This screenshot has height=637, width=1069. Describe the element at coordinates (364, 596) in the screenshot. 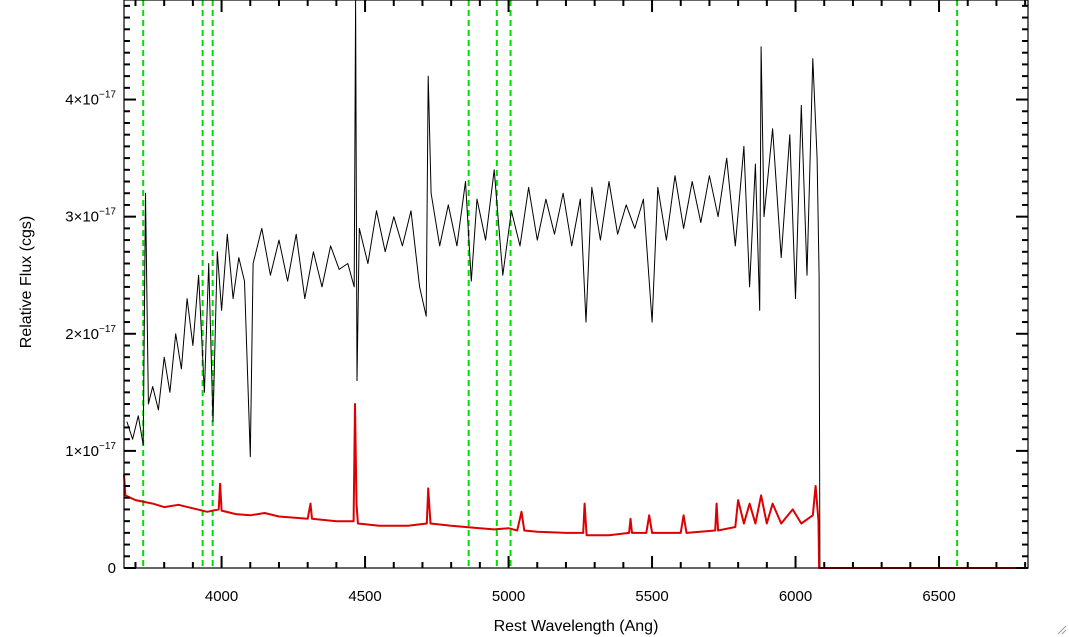

I see `x-tick-label: 4500` at that location.